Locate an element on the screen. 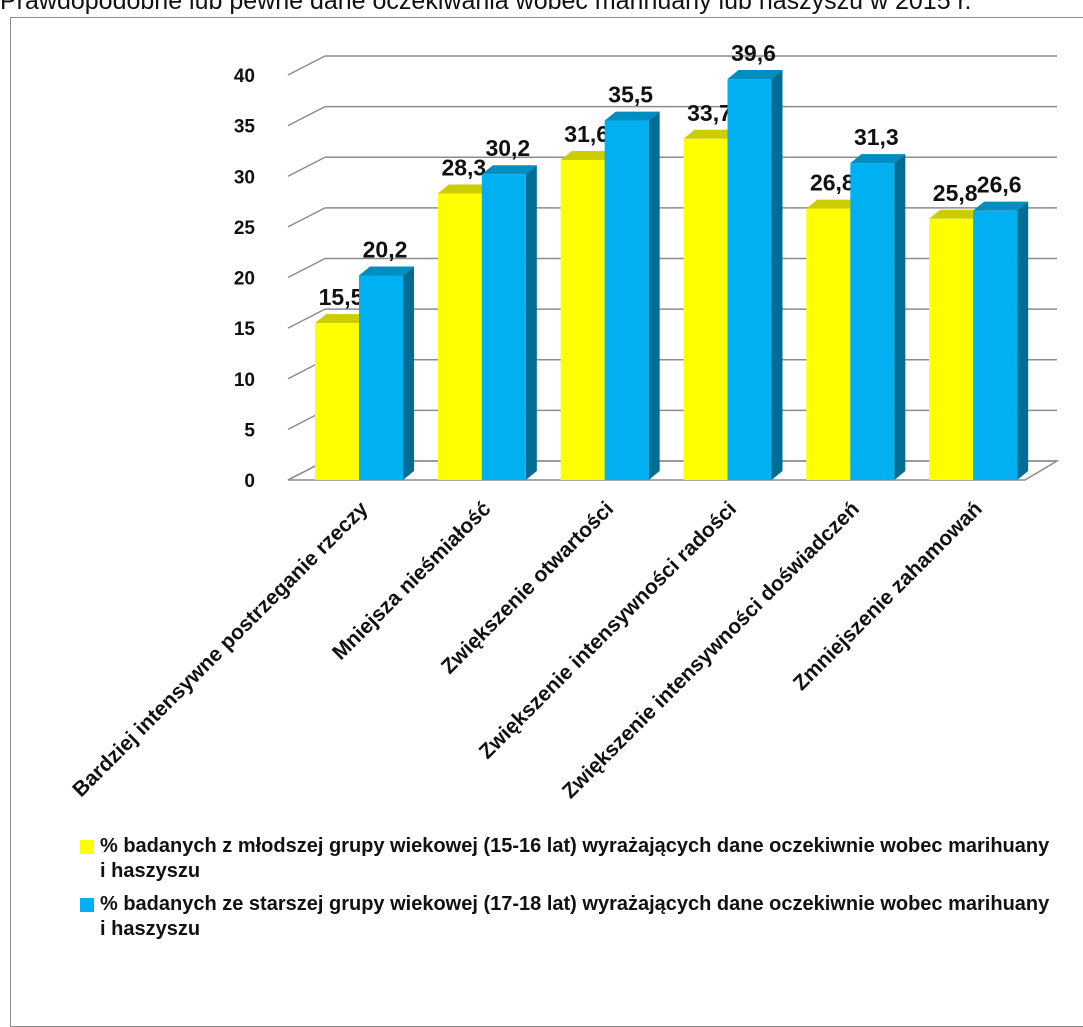 This screenshot has width=1083, height=1027. y-tick-label-20: 20 is located at coordinates (244, 279).